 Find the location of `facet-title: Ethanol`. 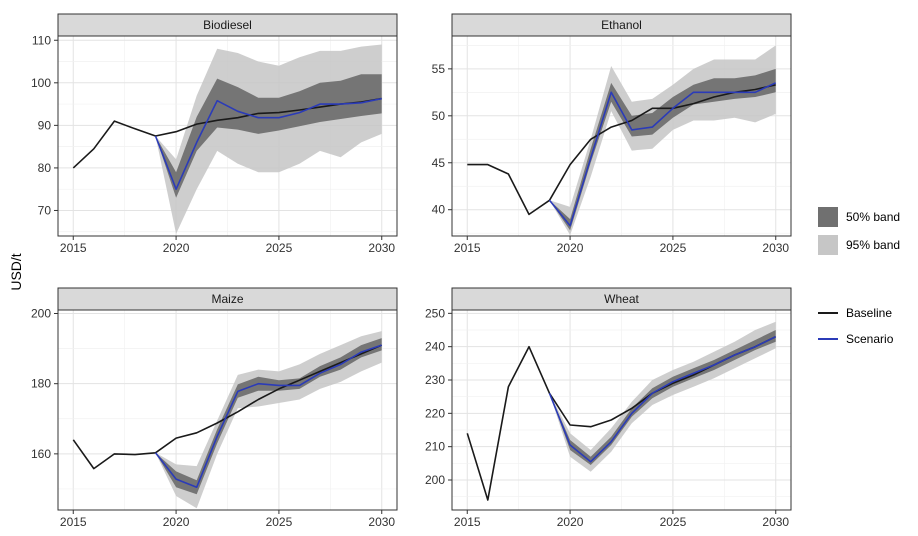

facet-title: Ethanol is located at coordinates (621, 25).